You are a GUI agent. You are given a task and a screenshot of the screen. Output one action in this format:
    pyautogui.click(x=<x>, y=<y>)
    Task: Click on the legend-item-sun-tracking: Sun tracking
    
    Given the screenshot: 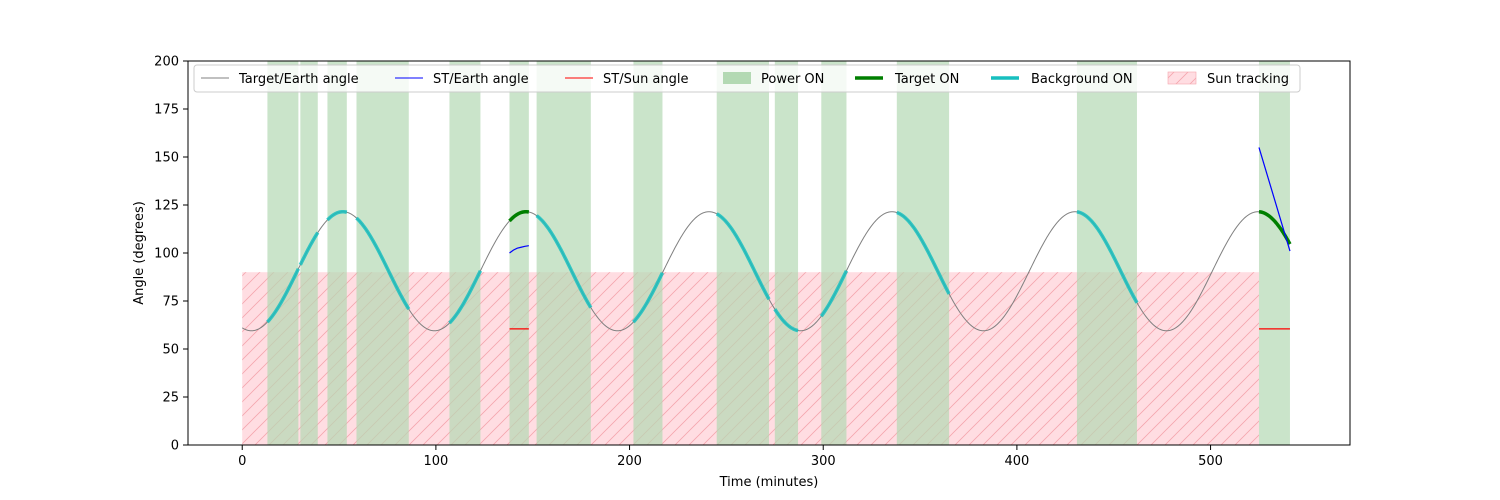 What is the action you would take?
    pyautogui.click(x=1228, y=79)
    